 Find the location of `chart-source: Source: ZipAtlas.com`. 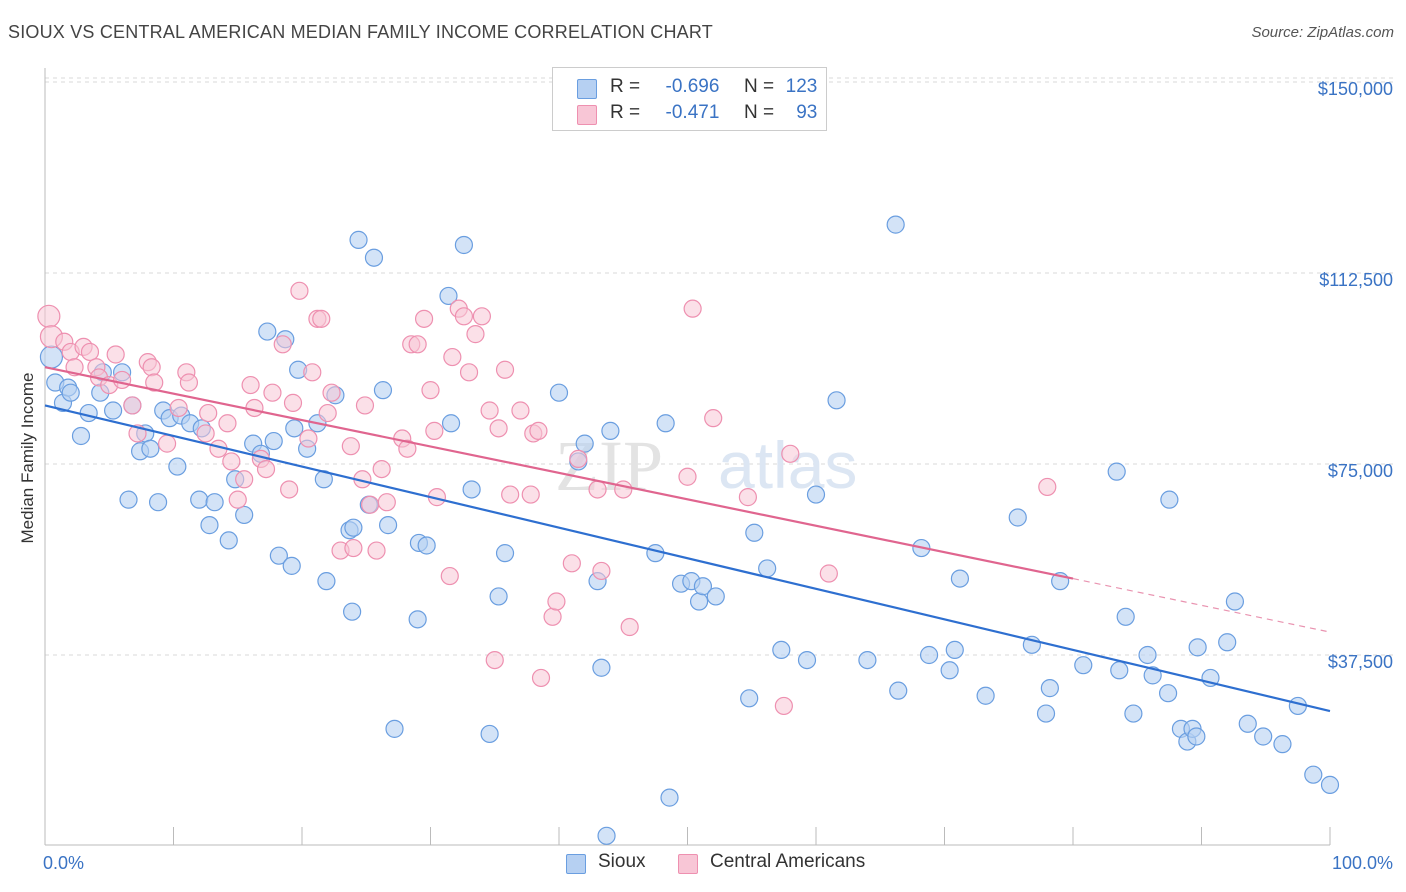

chart-source: Source: ZipAtlas.com is located at coordinates (1322, 32).